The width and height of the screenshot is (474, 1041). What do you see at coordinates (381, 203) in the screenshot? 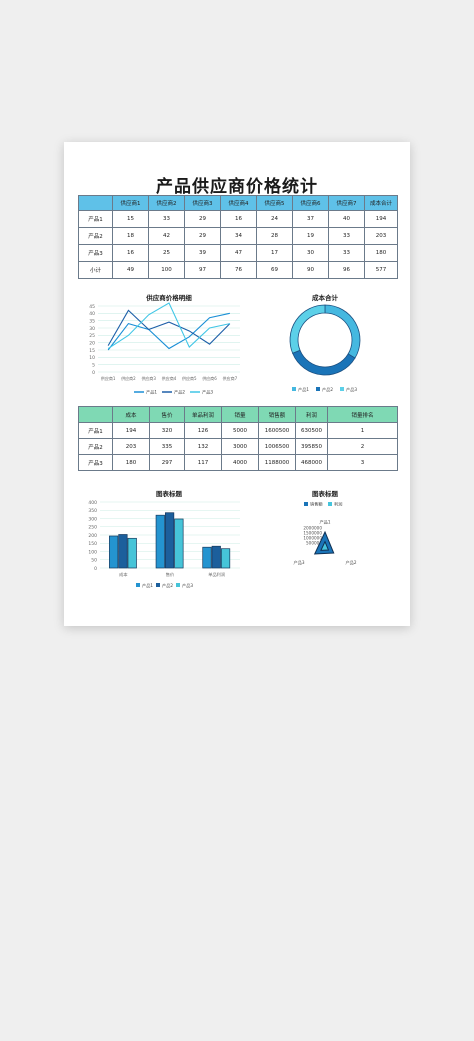
I see `column-header: 成本合计` at bounding box center [381, 203].